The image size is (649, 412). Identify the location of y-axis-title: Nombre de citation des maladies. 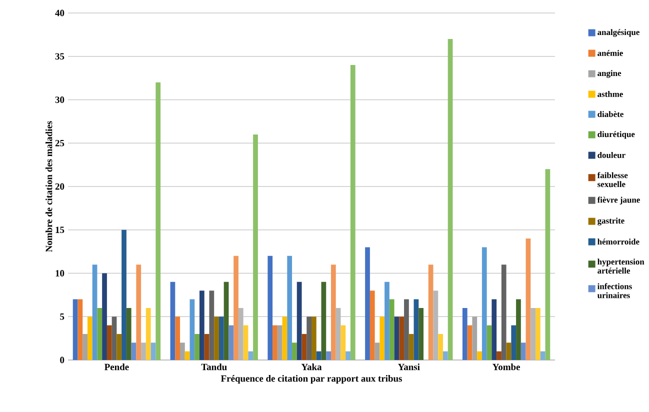
(49, 186).